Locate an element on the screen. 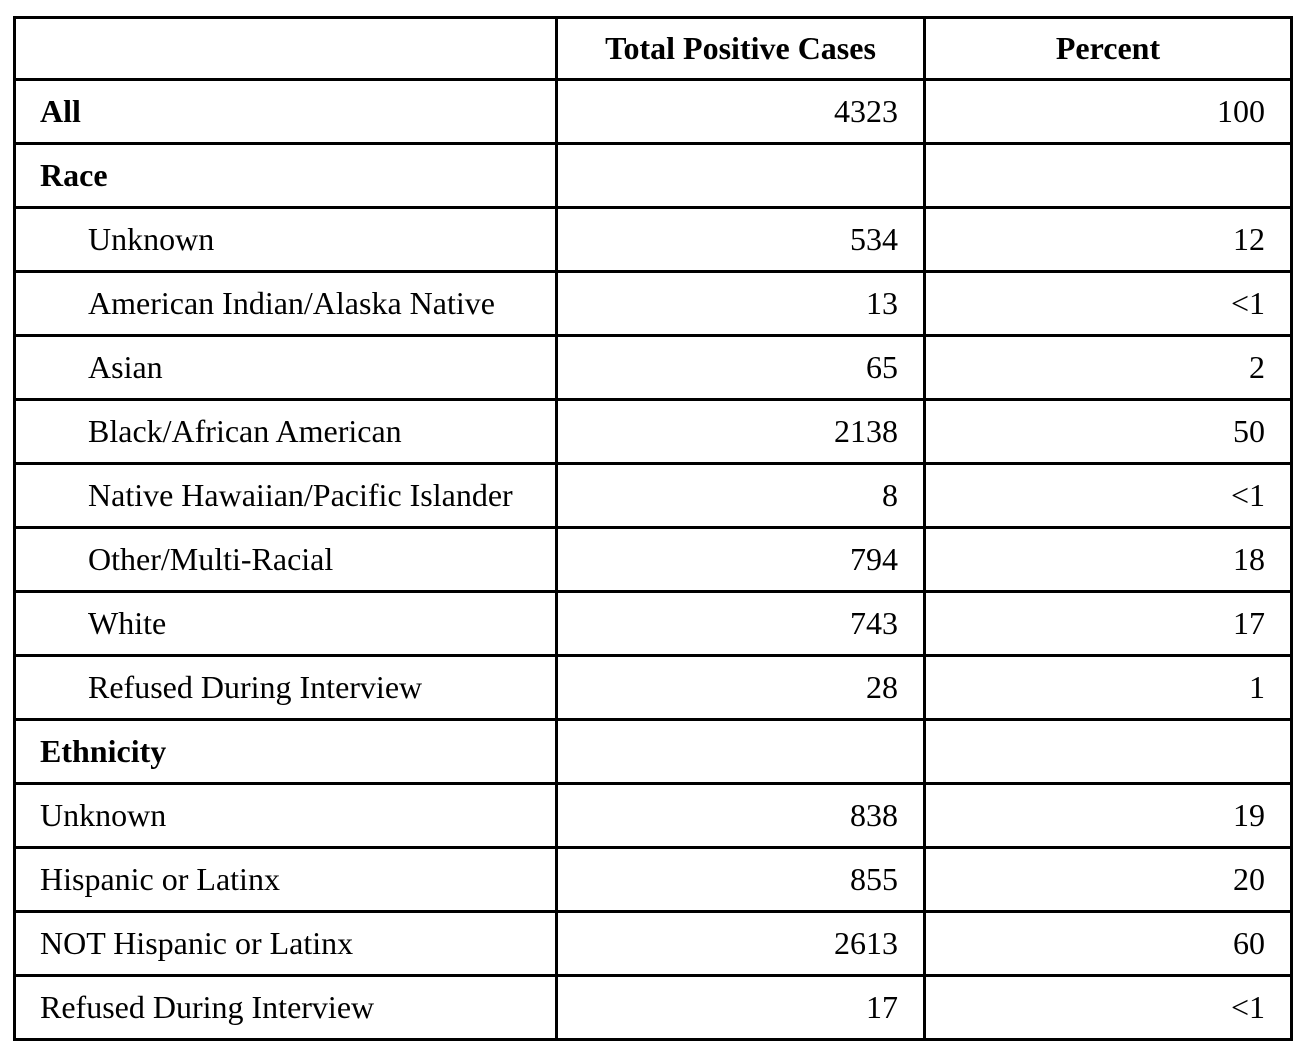 This screenshot has width=1308, height=1041. table-row-ethnicity-section: Ethnicity is located at coordinates (653, 751).